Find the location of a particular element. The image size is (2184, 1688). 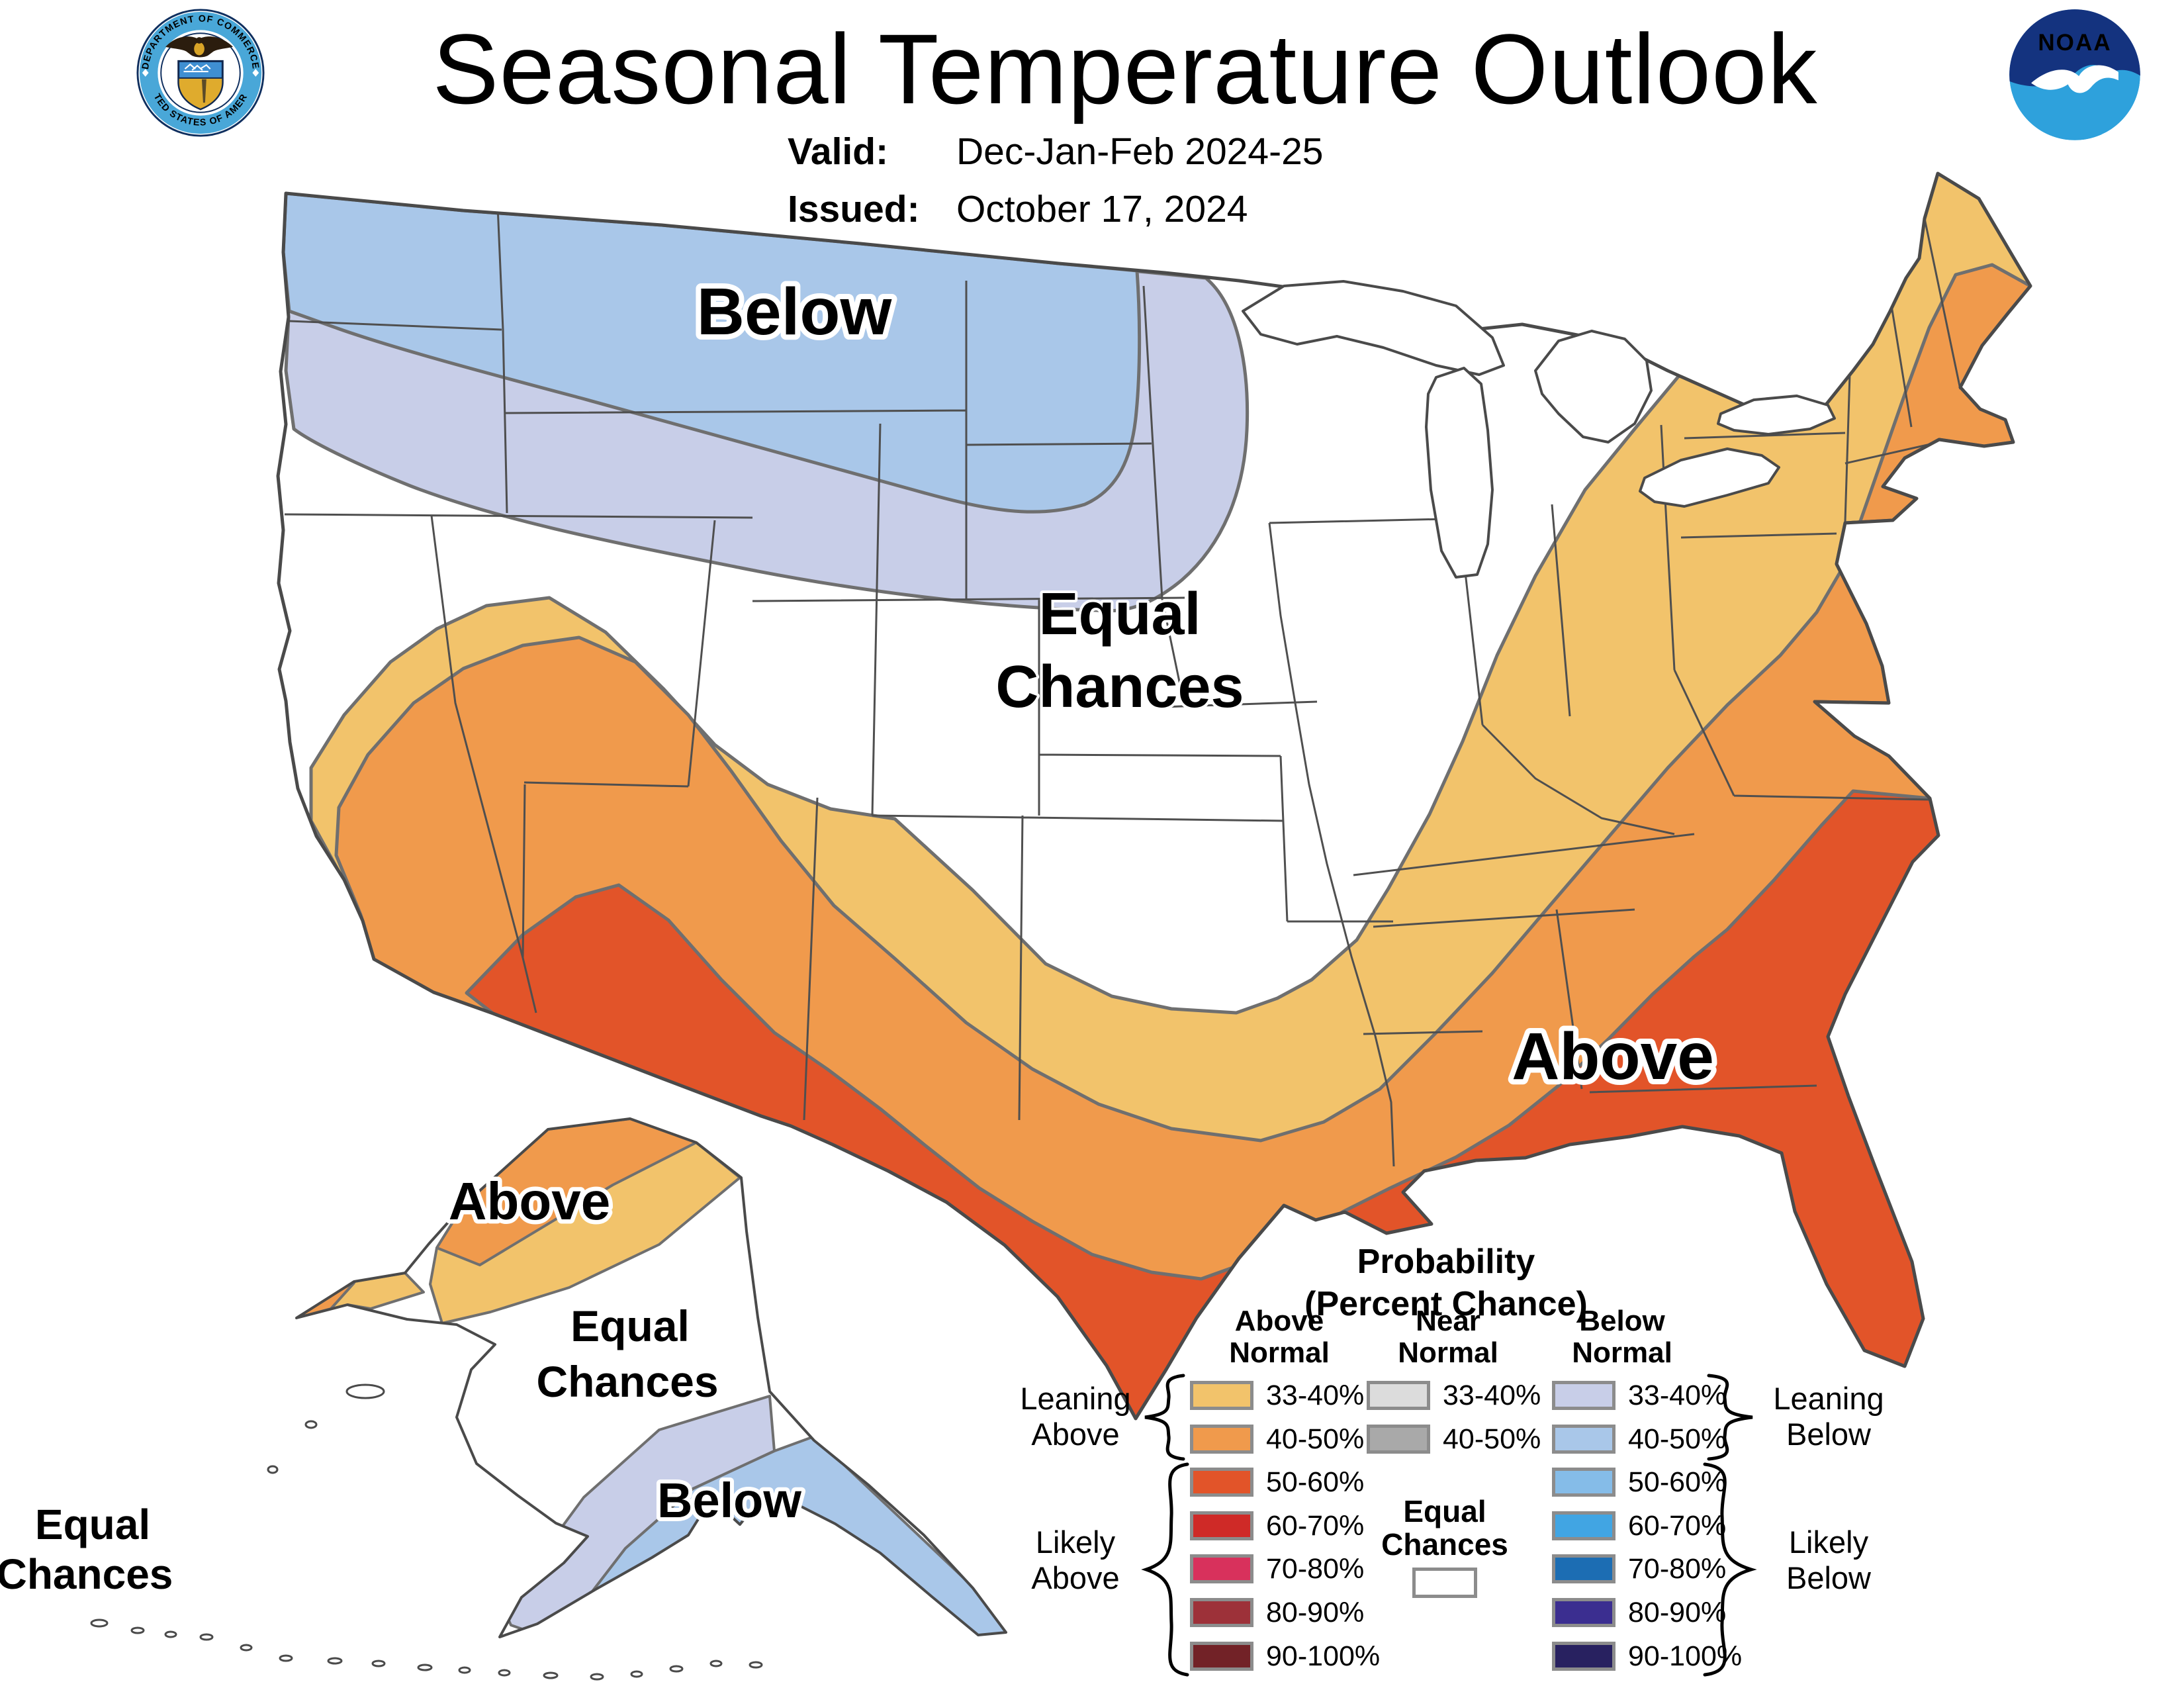

range-below-90-100: 90-100% is located at coordinates (1686, 1656).